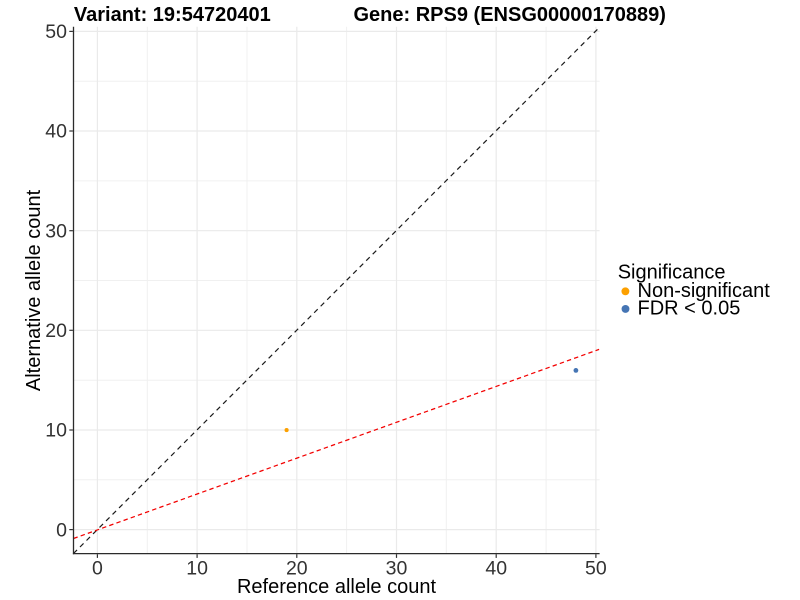 Image resolution: width=800 pixels, height=600 pixels. What do you see at coordinates (689, 309) in the screenshot?
I see `svg-text: FDR < 0.05` at bounding box center [689, 309].